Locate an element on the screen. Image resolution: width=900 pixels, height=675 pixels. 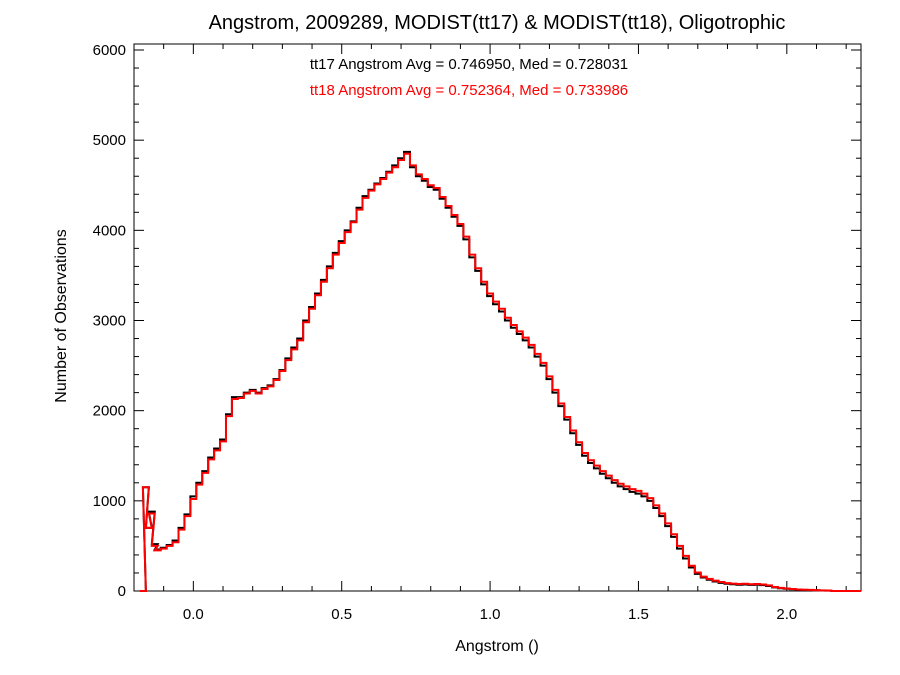
y-tick-label: 3000 is located at coordinates (109, 321).